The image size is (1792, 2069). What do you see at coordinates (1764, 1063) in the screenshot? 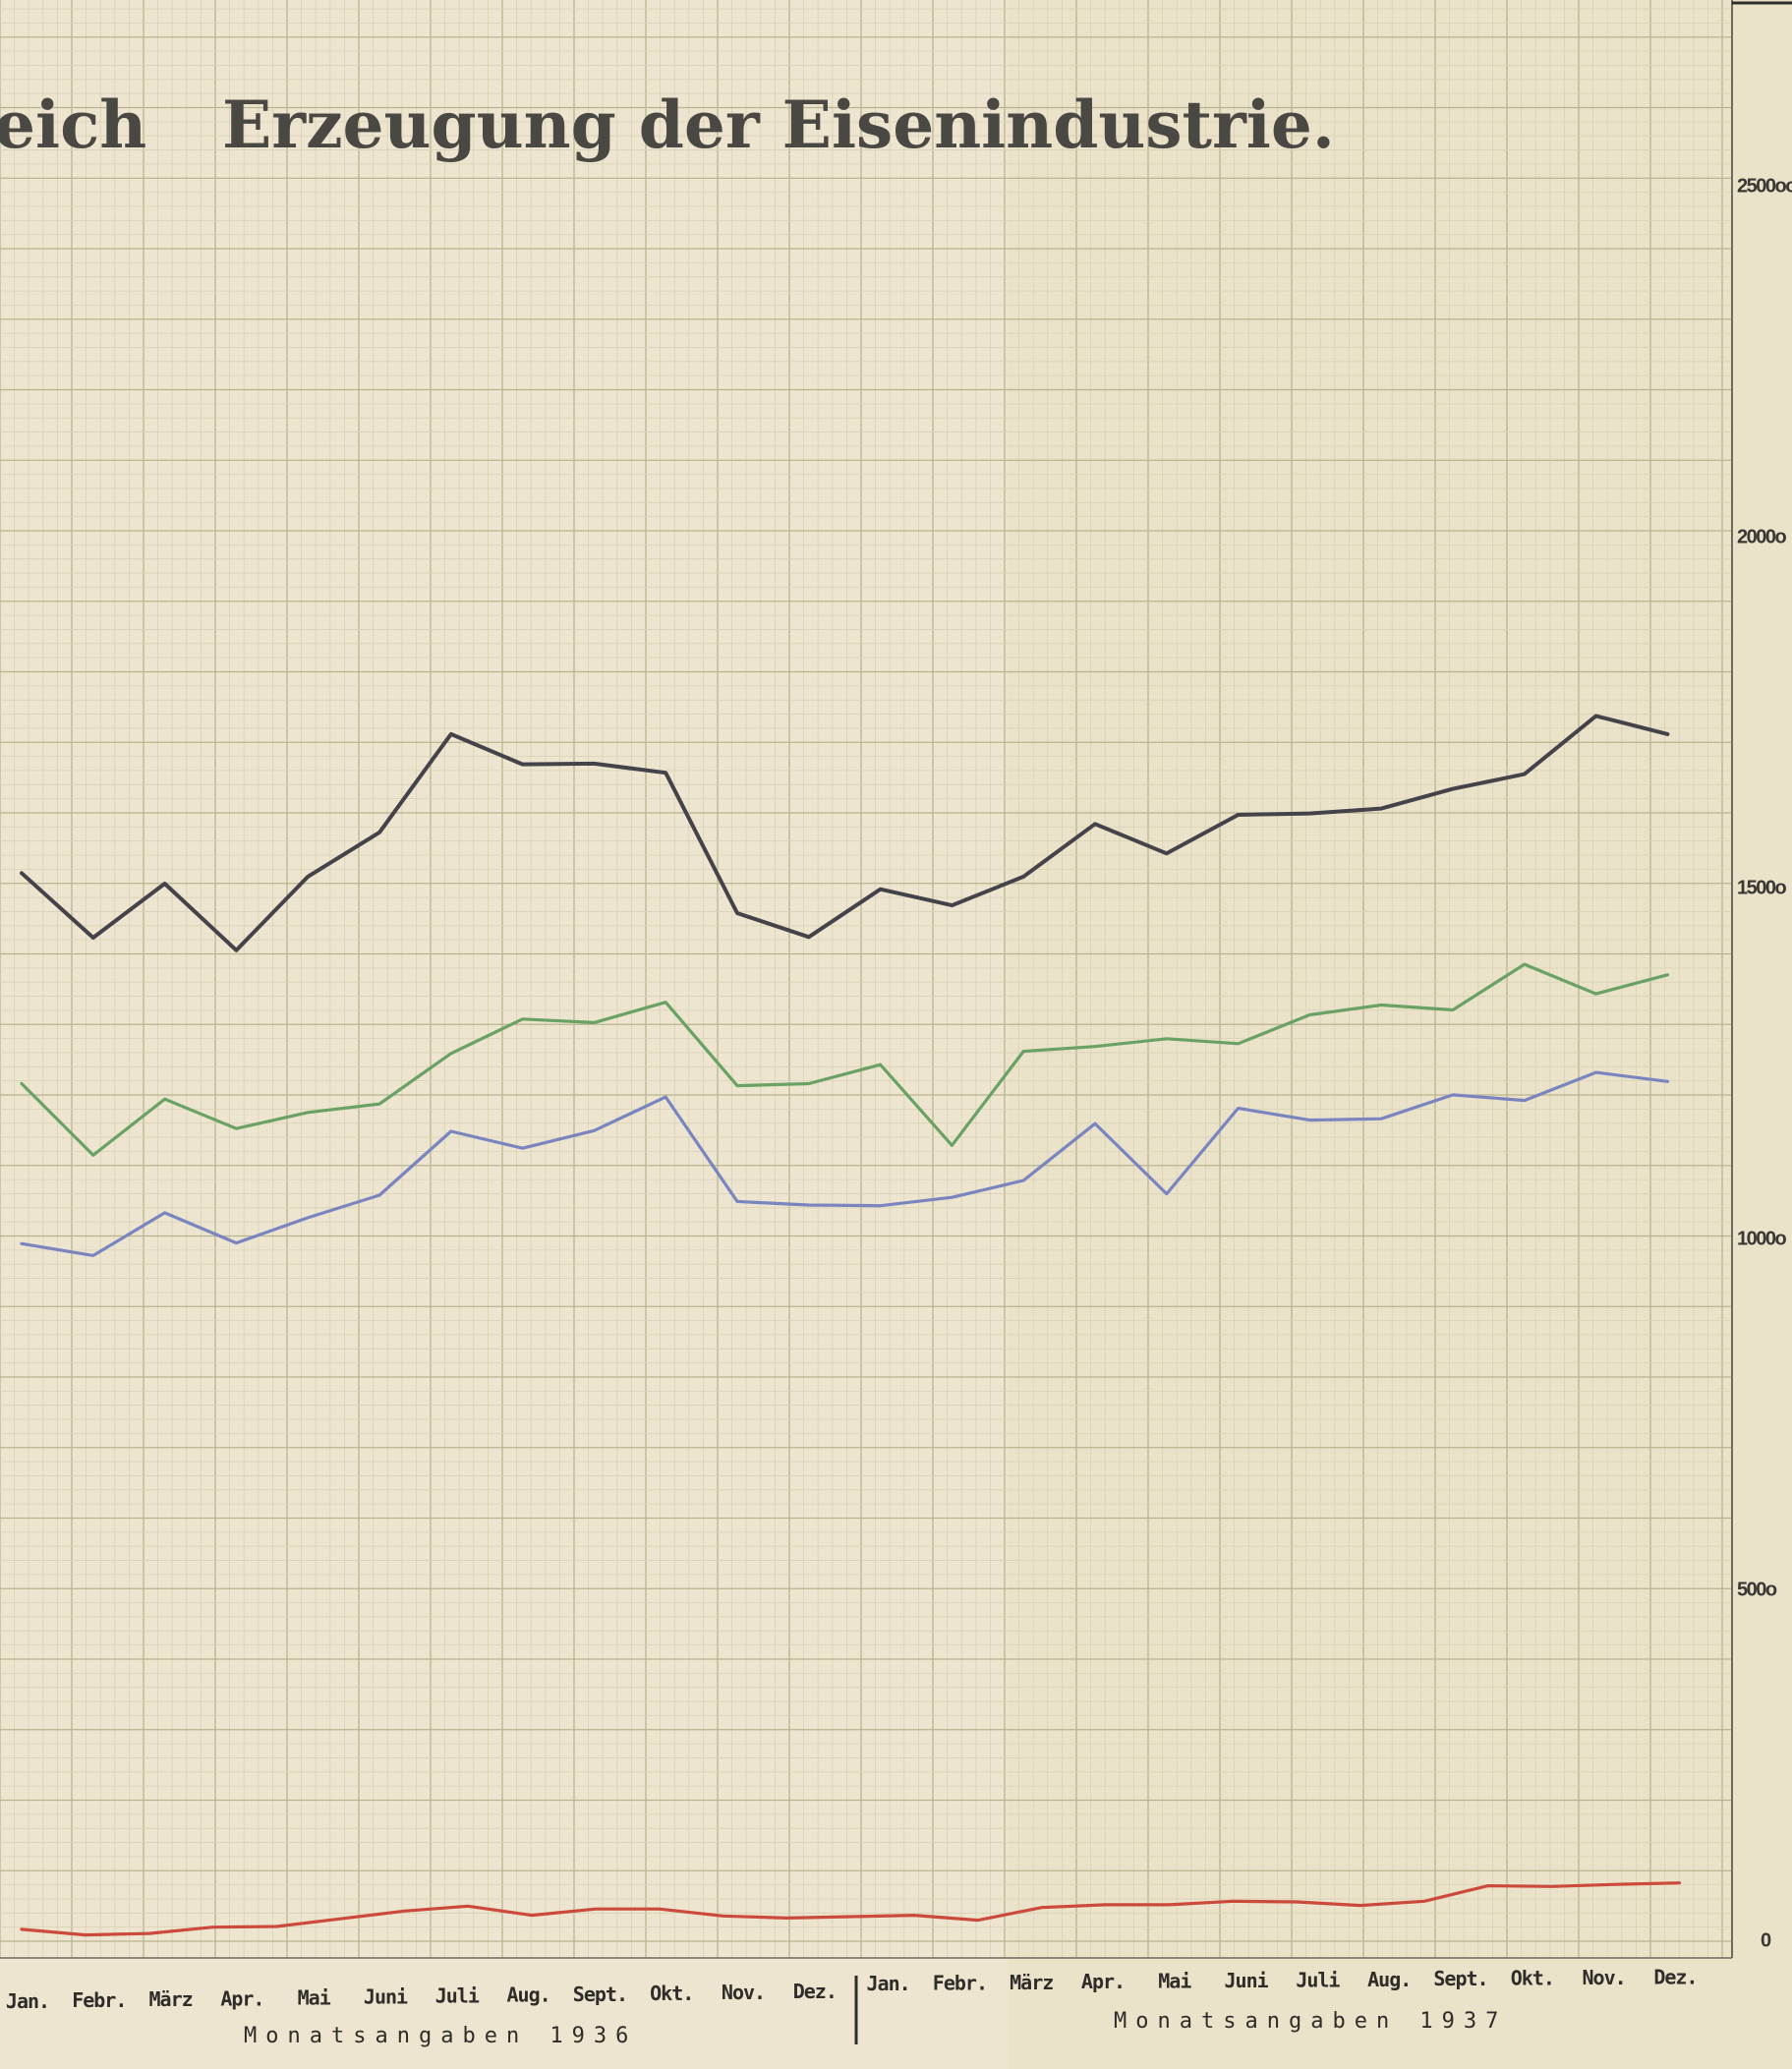
I see `y-tick-labels: 0 500o 1000o 1500o 2000o 2500oo` at bounding box center [1764, 1063].